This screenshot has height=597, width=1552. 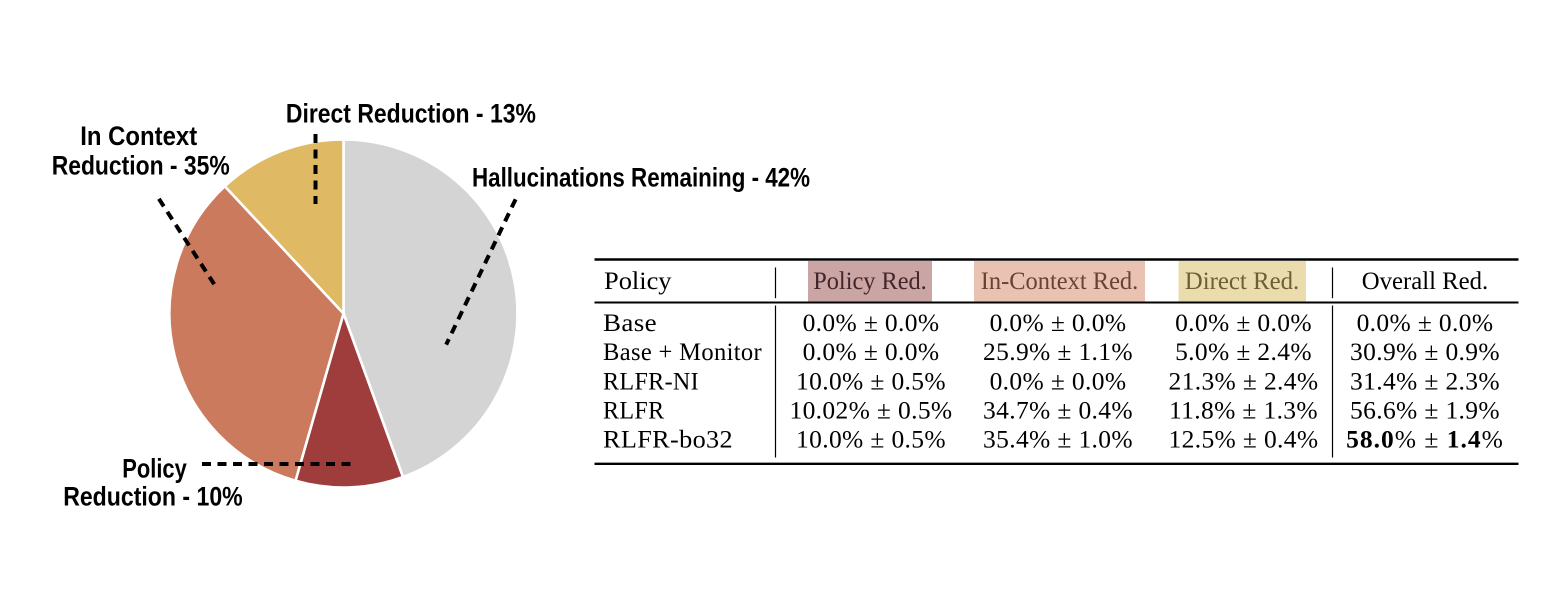 I want to click on svg-text: Policy Red., so click(x=870, y=280).